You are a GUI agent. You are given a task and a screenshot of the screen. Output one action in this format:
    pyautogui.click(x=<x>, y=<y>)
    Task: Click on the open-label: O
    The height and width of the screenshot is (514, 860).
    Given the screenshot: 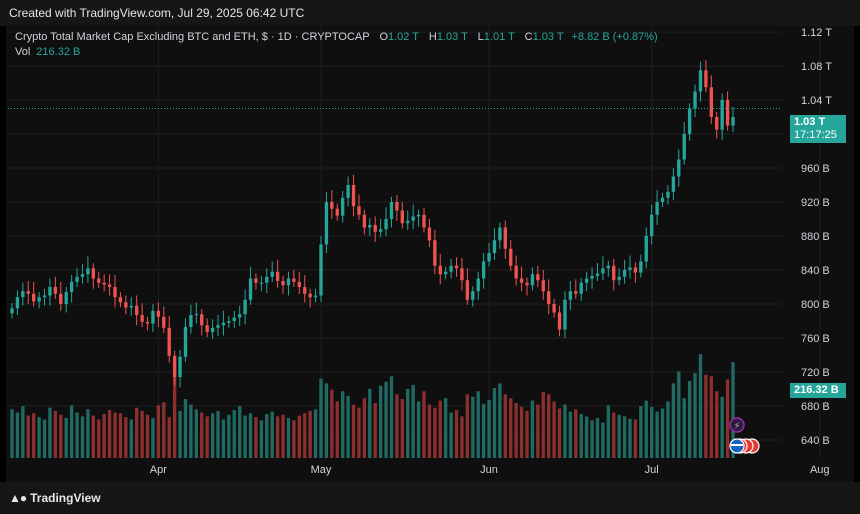 What is the action you would take?
    pyautogui.click(x=383, y=37)
    